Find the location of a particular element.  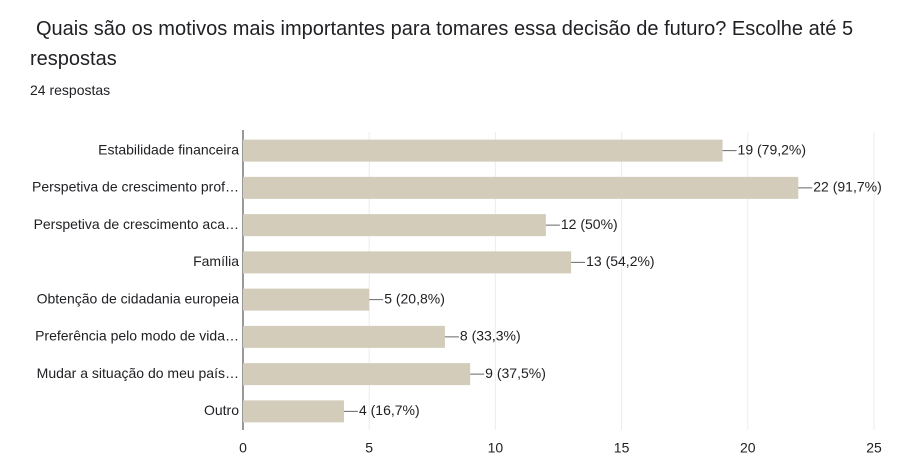

x-tick-label: 10 is located at coordinates (496, 447).